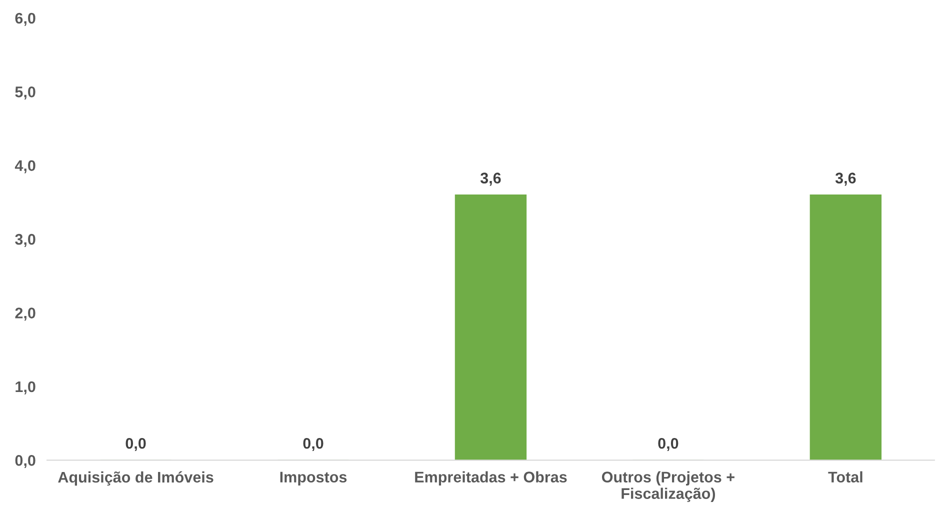  Describe the element at coordinates (313, 479) in the screenshot. I see `x-tick-label: Impostos` at that location.